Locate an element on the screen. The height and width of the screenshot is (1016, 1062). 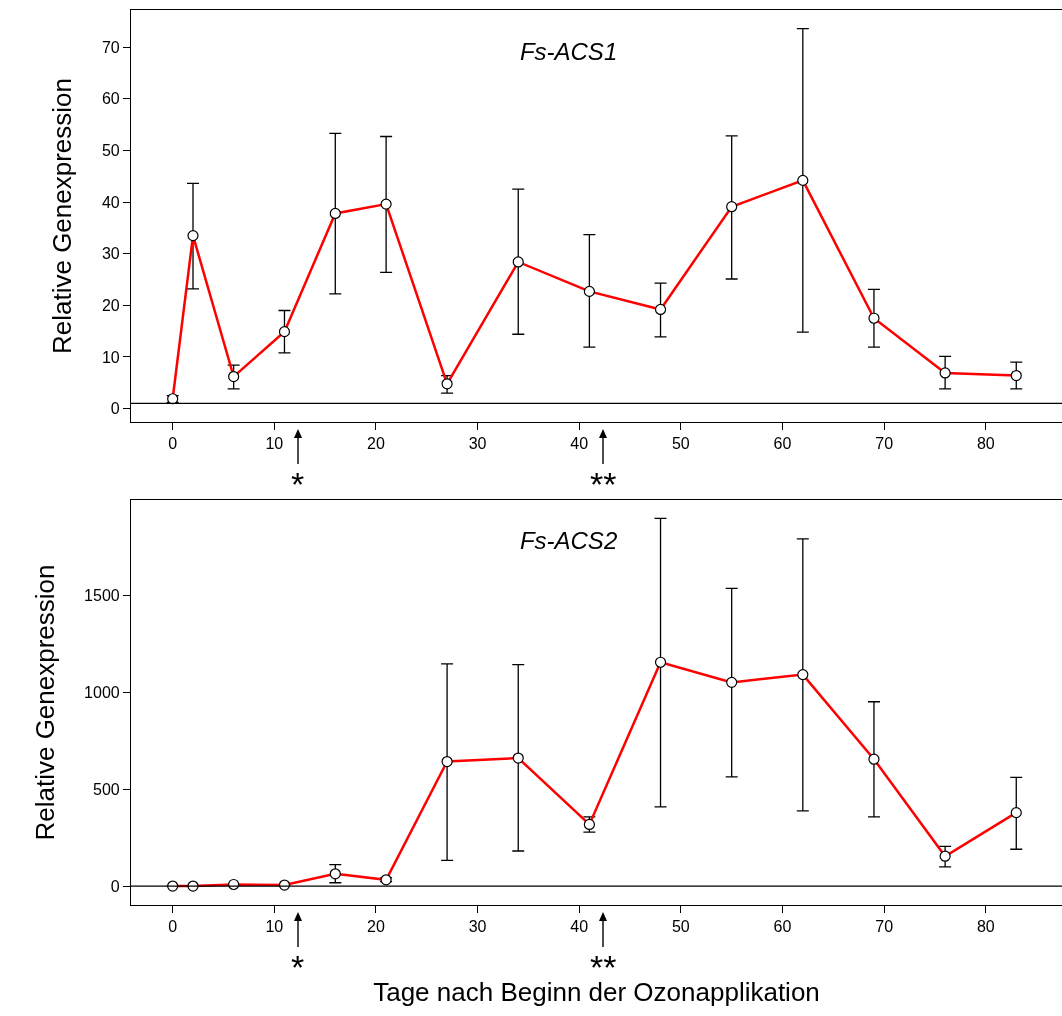
text: Fs-ACS2 is located at coordinates (568, 540).